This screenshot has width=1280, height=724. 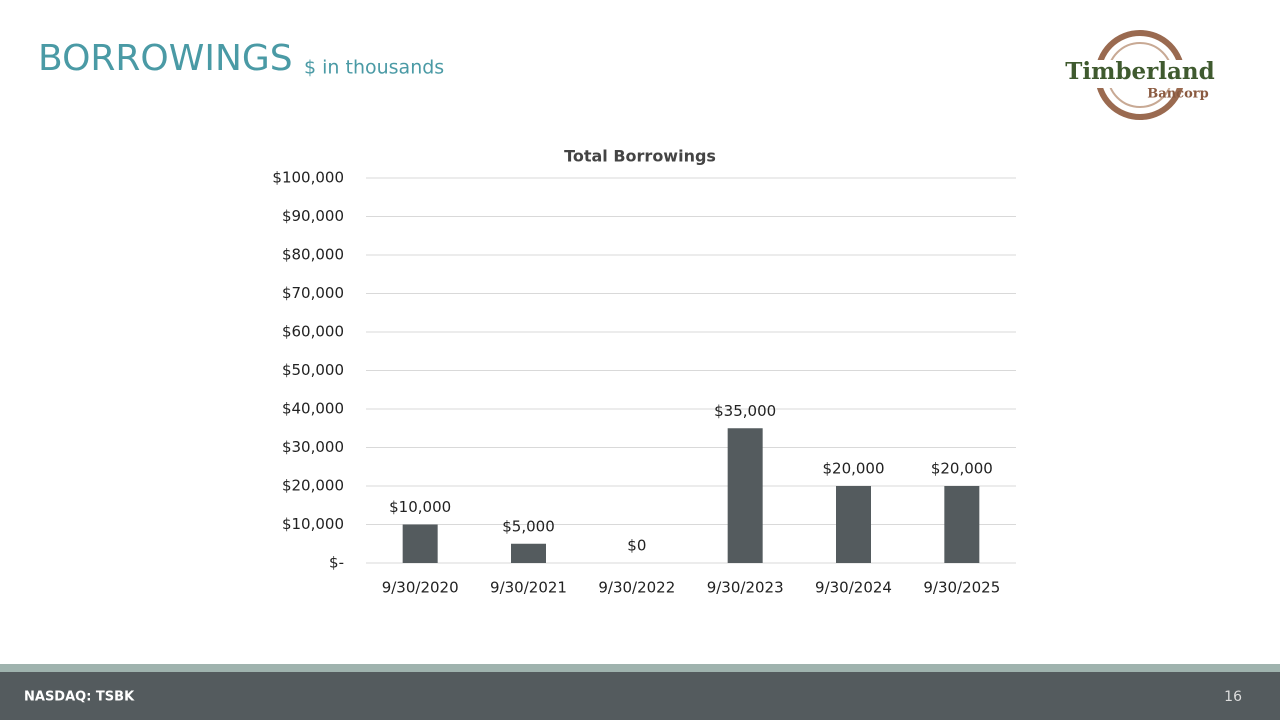 I want to click on chart-title: Total Borrowings, so click(x=640, y=156).